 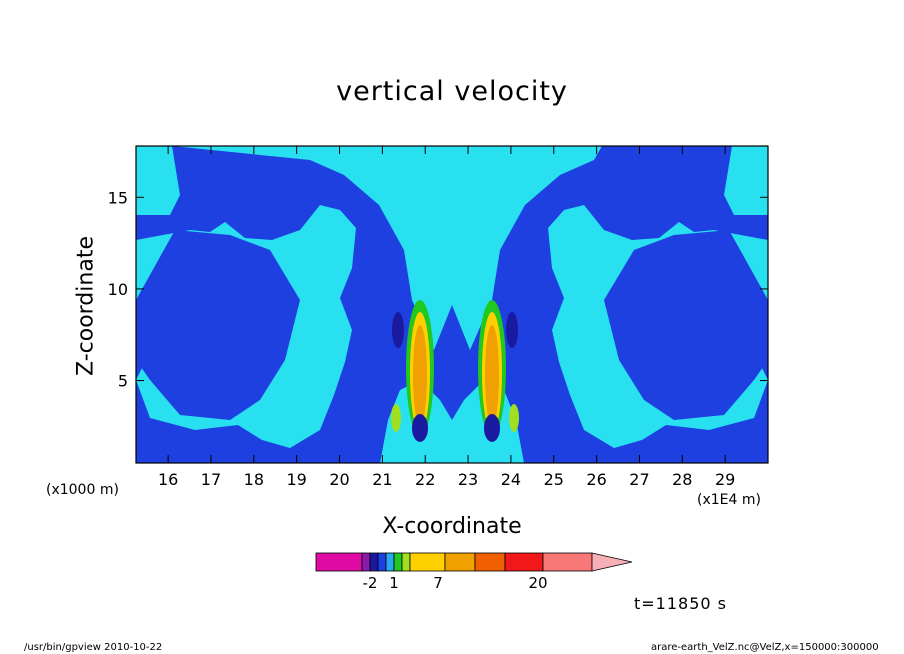 I want to click on x-axis-label: X-coordinate, so click(x=452, y=526).